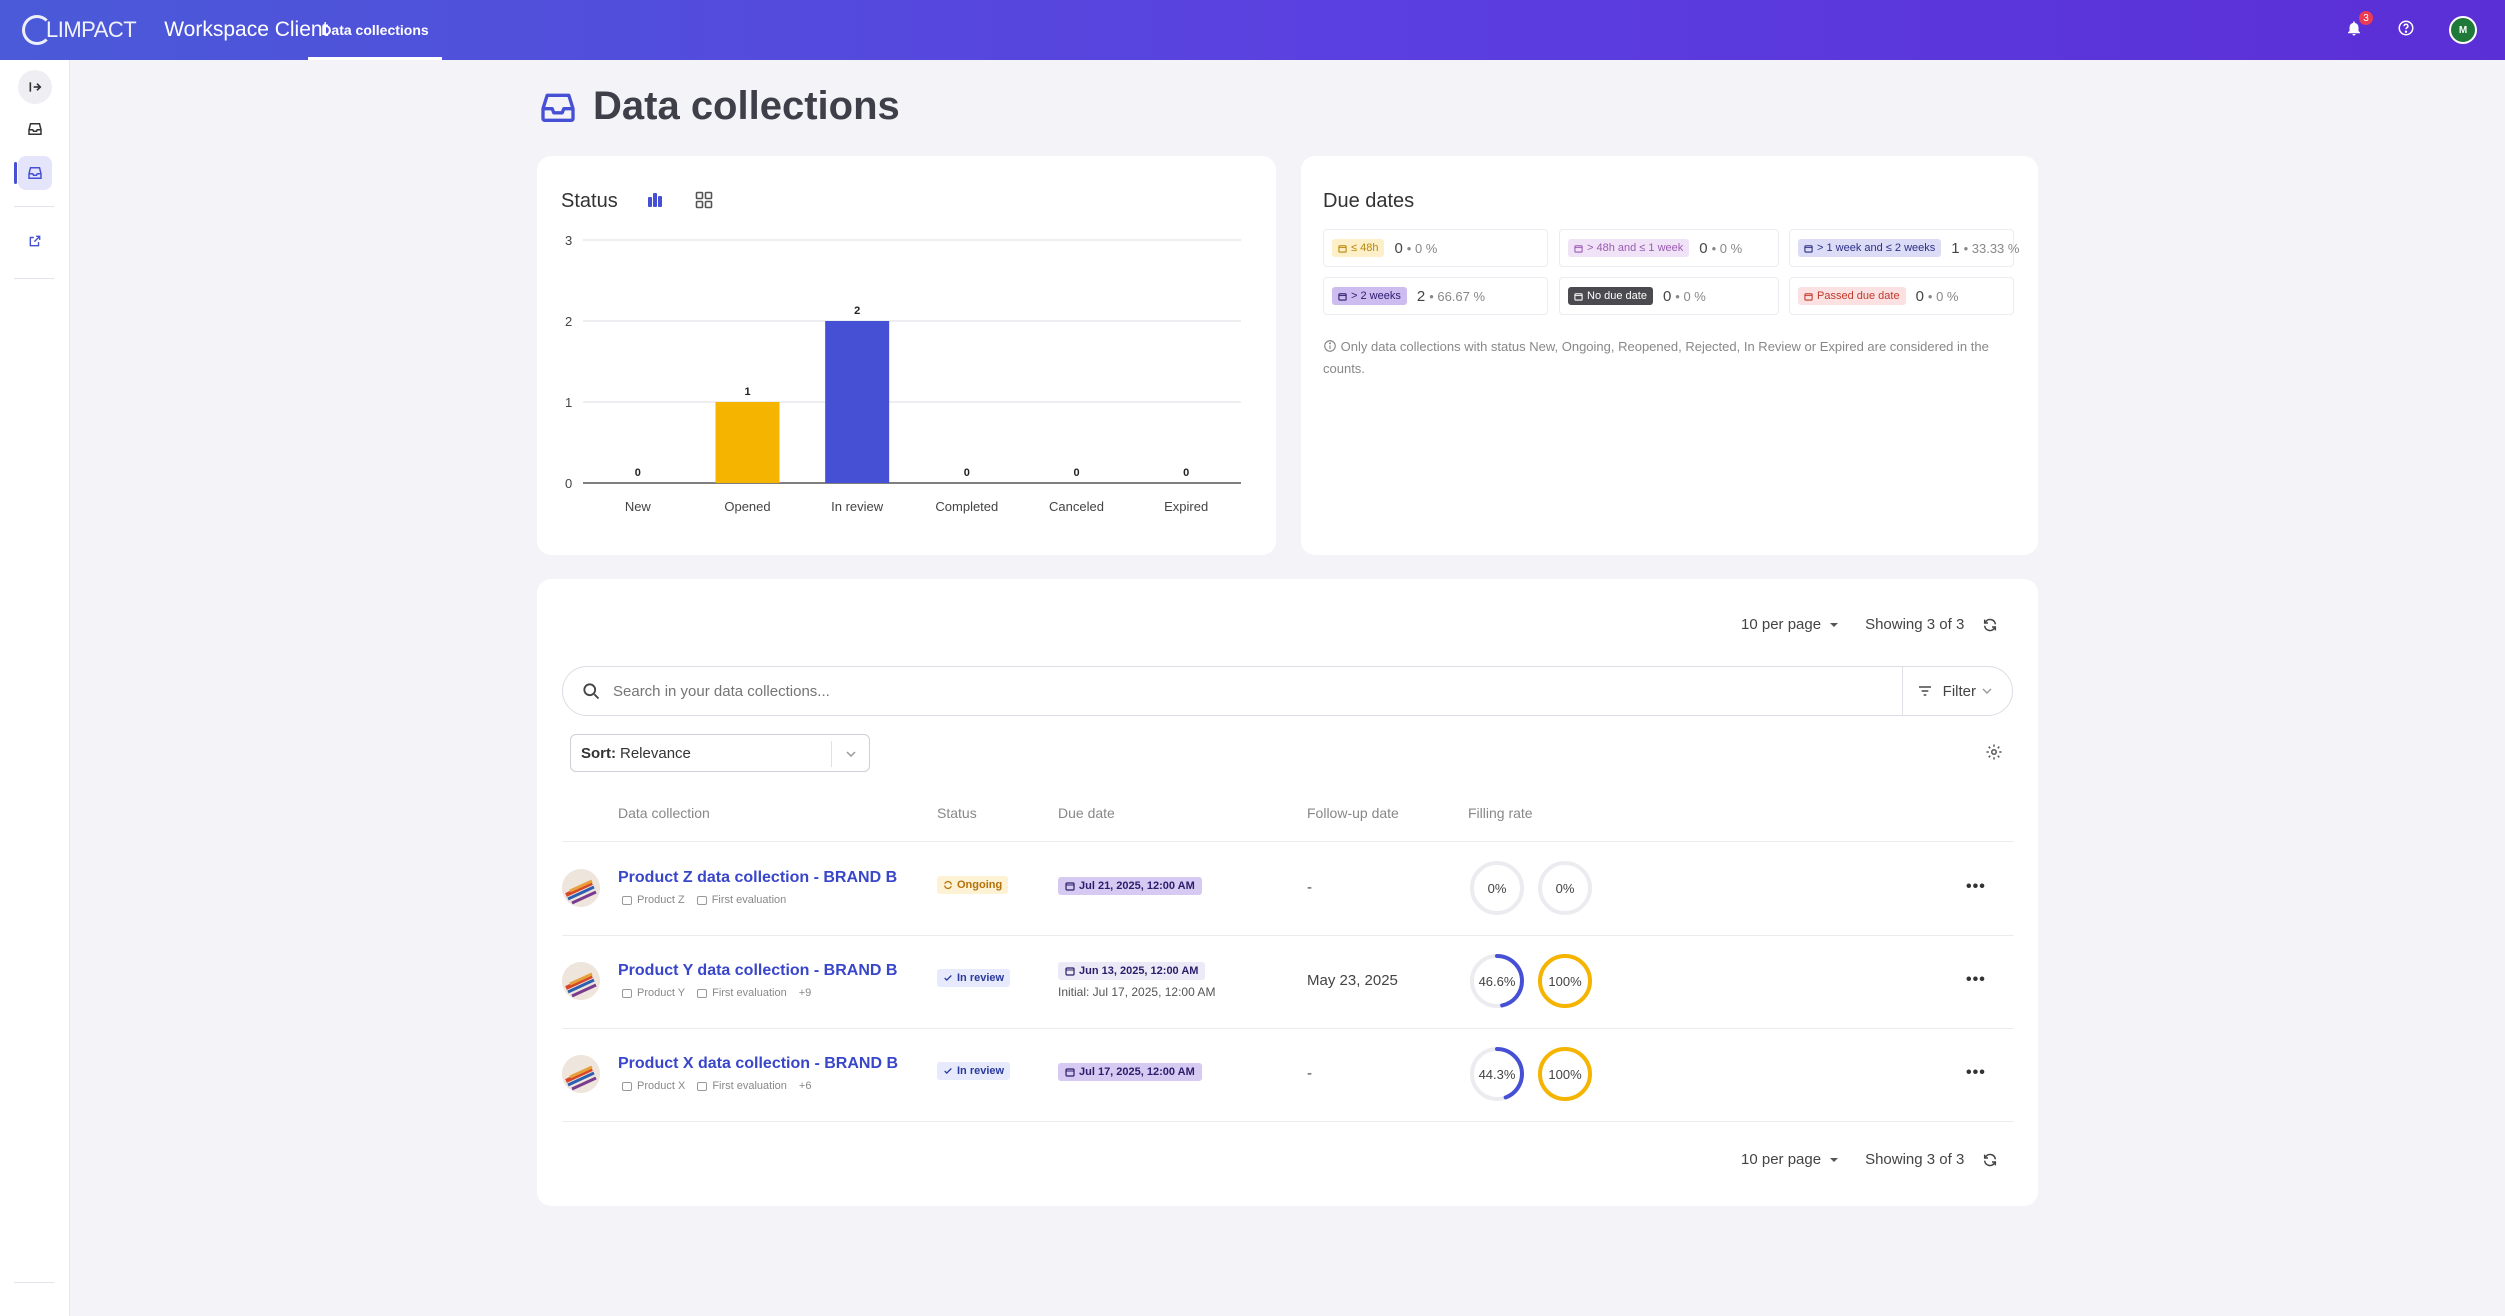  What do you see at coordinates (1309, 1073) in the screenshot?
I see `follow-up-date: -` at bounding box center [1309, 1073].